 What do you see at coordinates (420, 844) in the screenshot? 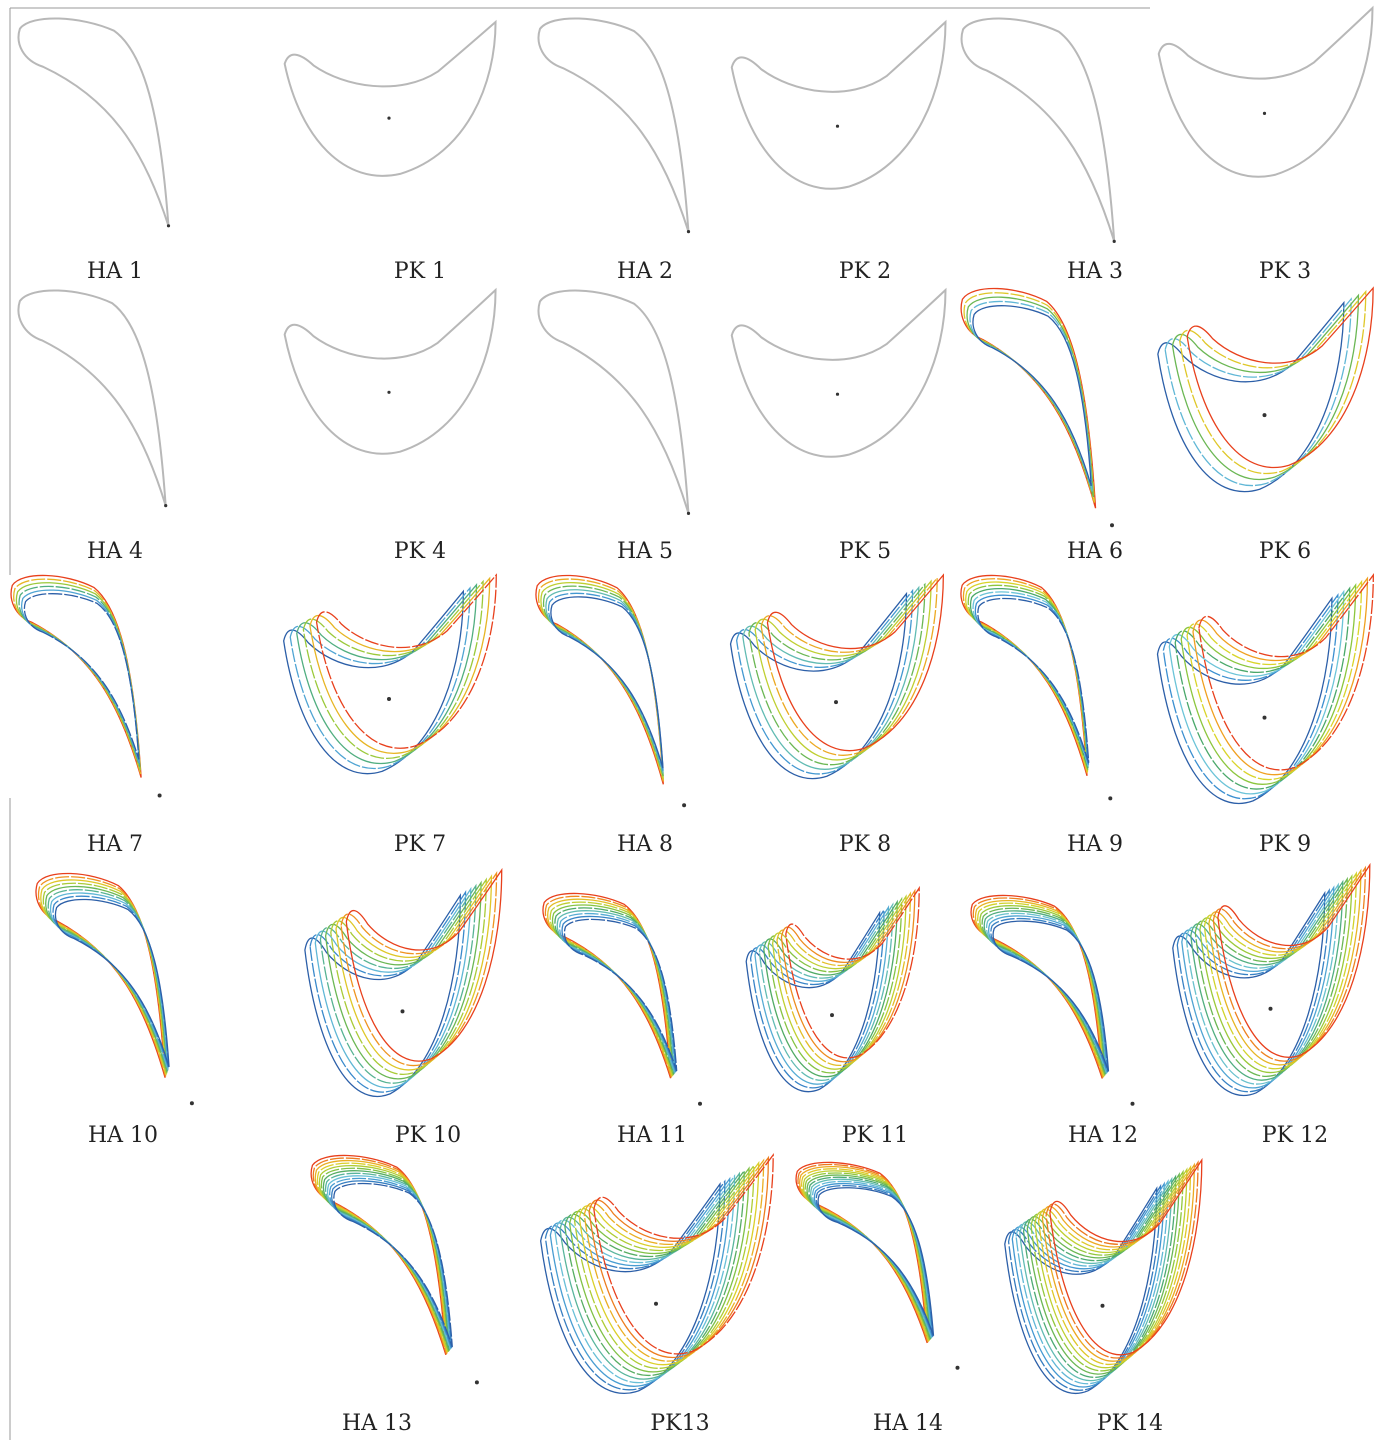
I see `caption-pk7: PK 7` at bounding box center [420, 844].